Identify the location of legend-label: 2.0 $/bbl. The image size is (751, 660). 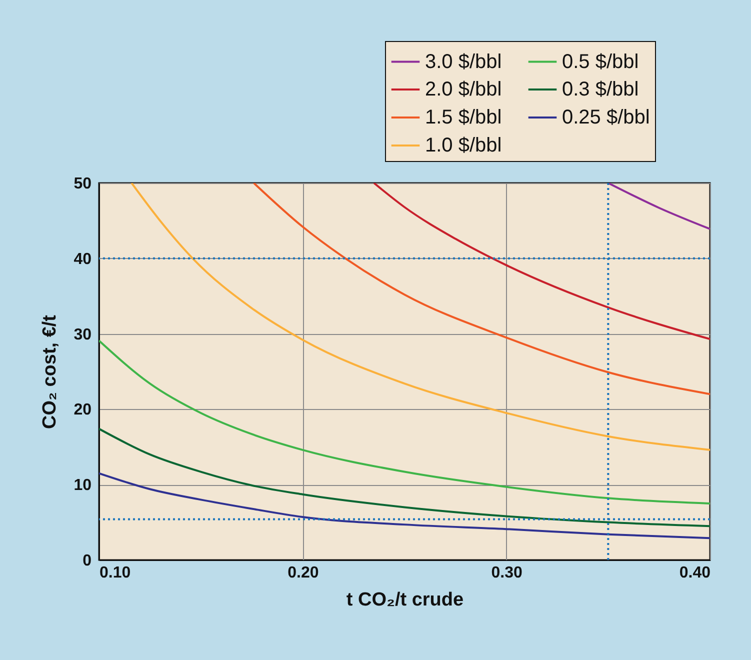
(463, 89).